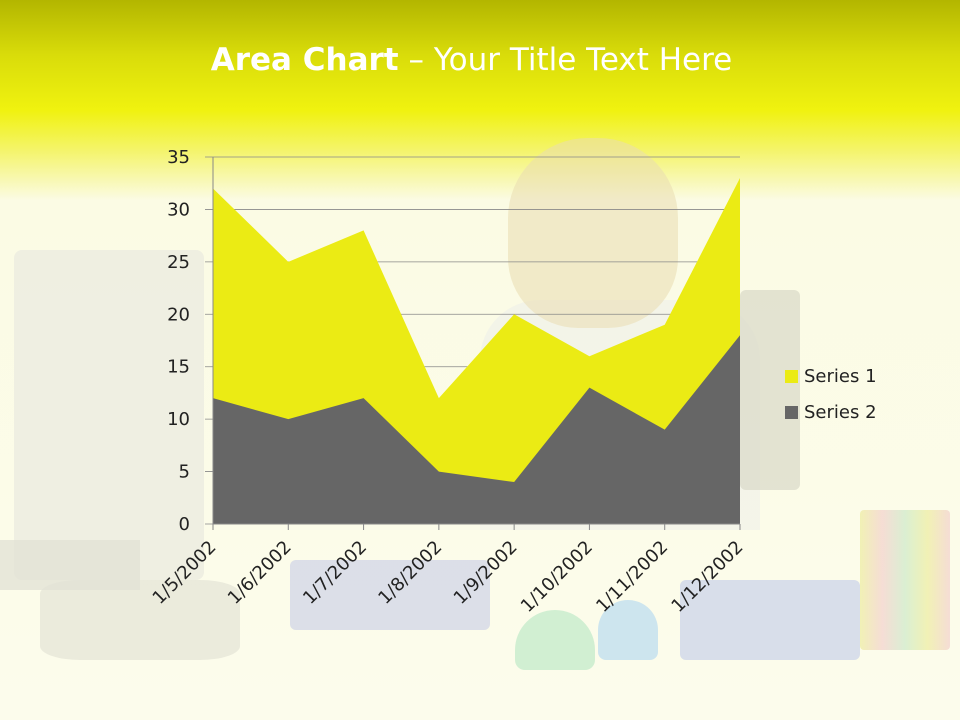 This screenshot has width=960, height=720. Describe the element at coordinates (410, 573) in the screenshot. I see `x-tick-label: 1/8/2002` at that location.